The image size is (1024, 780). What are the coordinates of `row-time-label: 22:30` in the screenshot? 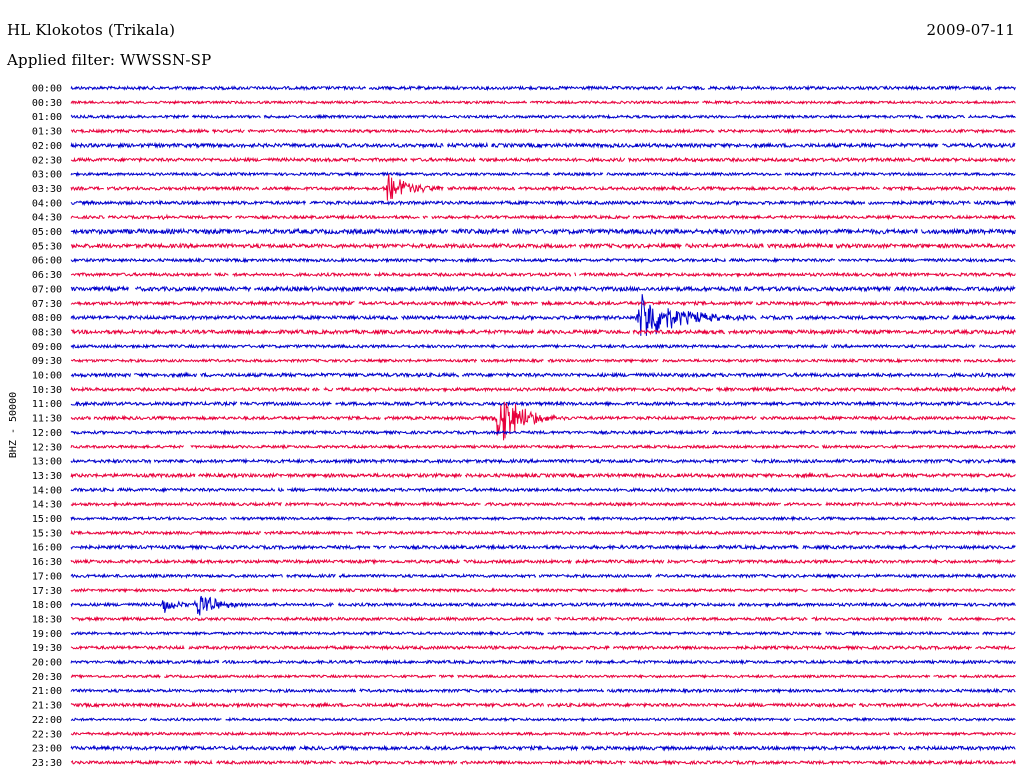 It's located at (47, 734).